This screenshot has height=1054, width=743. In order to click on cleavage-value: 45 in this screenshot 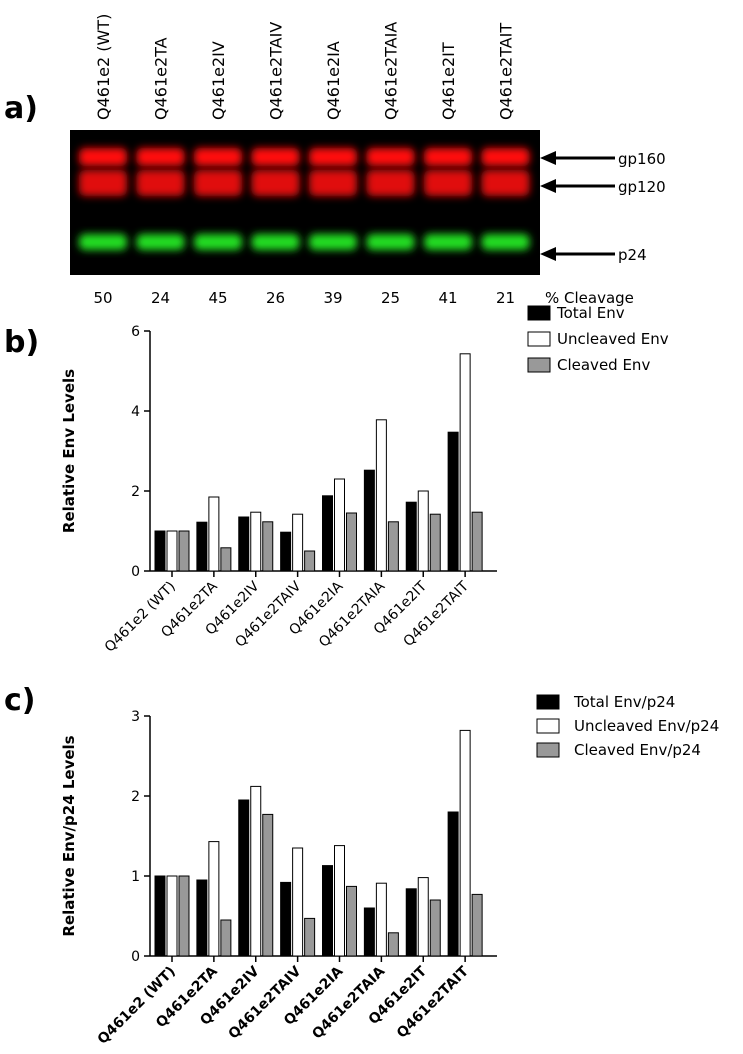, I will do `click(217, 298)`.